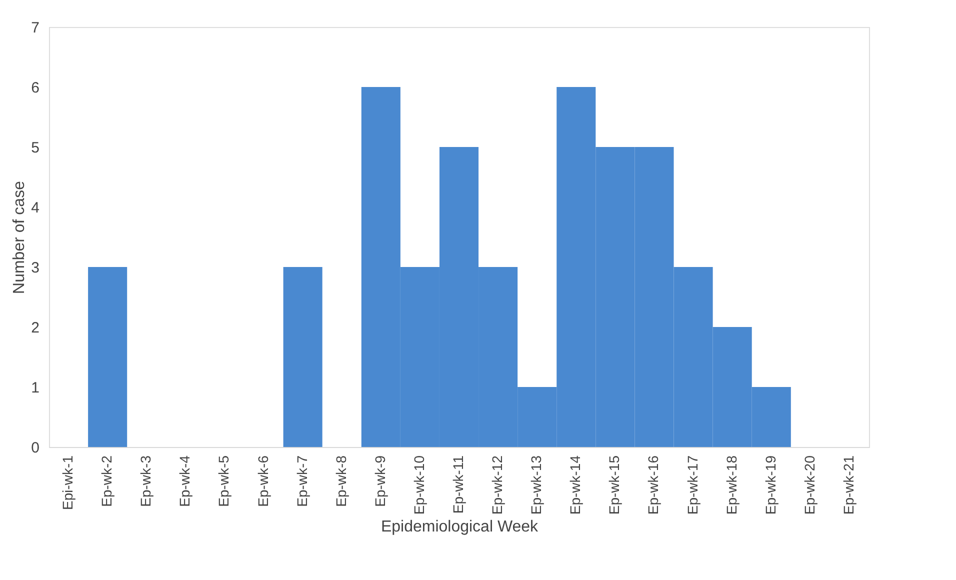 The height and width of the screenshot is (580, 956). What do you see at coordinates (35, 388) in the screenshot?
I see `y-tick-label: 1` at bounding box center [35, 388].